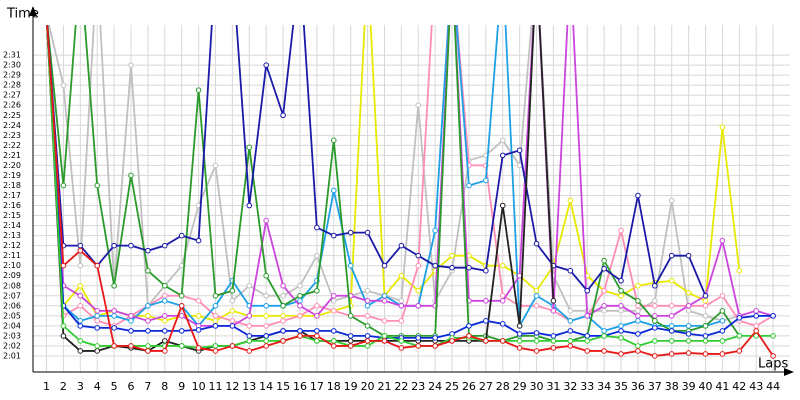  Describe the element at coordinates (12, 215) in the screenshot. I see `y-tick-label: 2:15` at that location.